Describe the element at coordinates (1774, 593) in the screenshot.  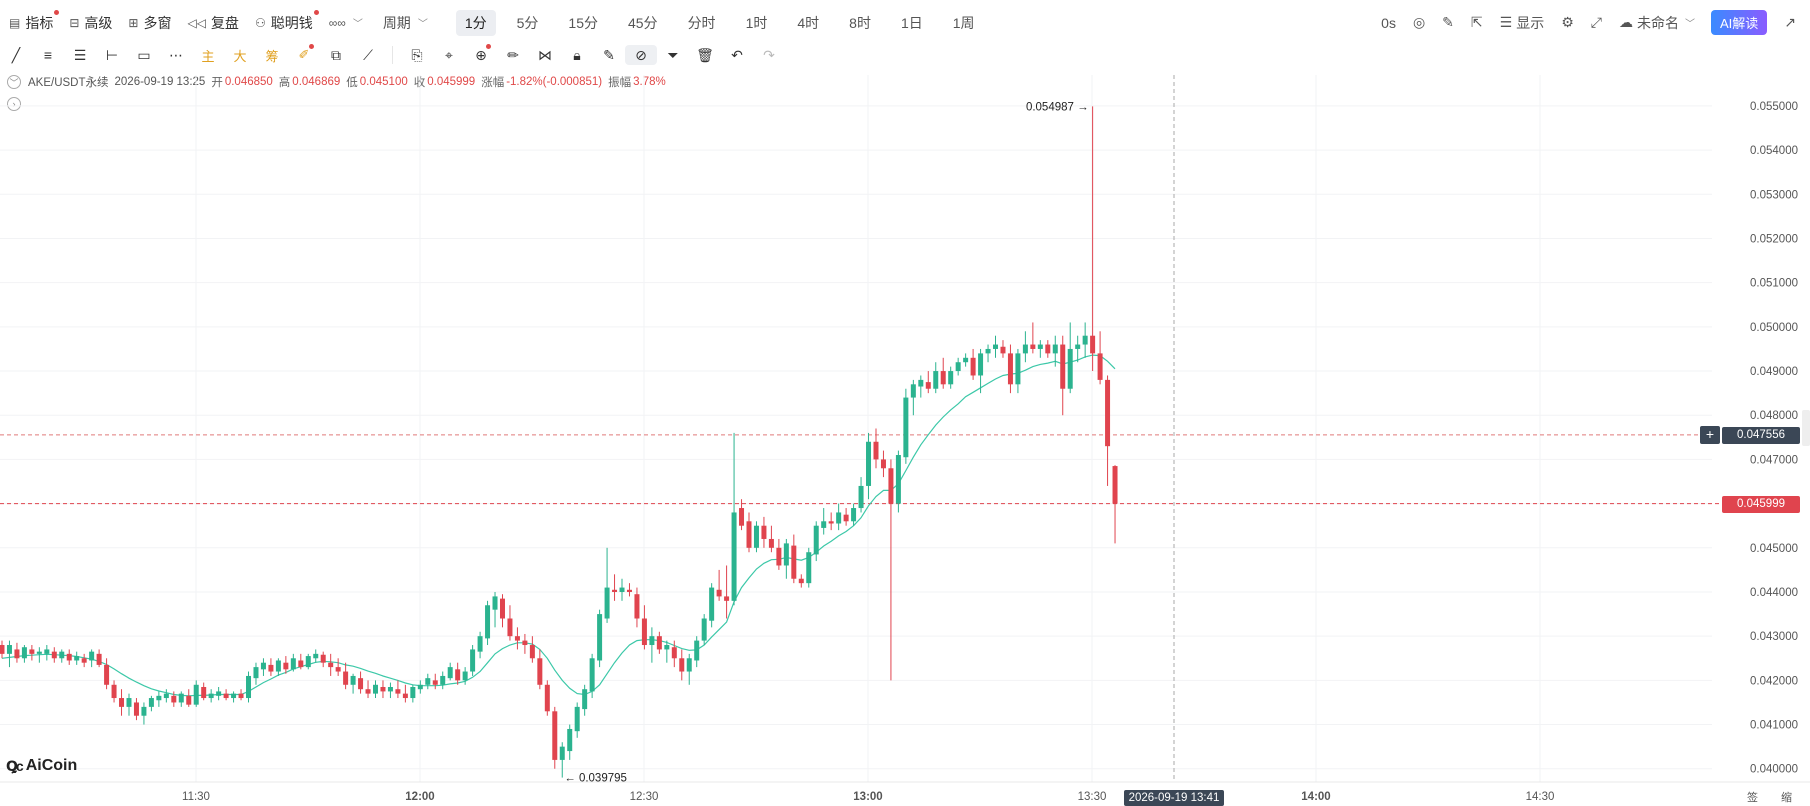
I see `price-tick-label: 0.044000` at that location.